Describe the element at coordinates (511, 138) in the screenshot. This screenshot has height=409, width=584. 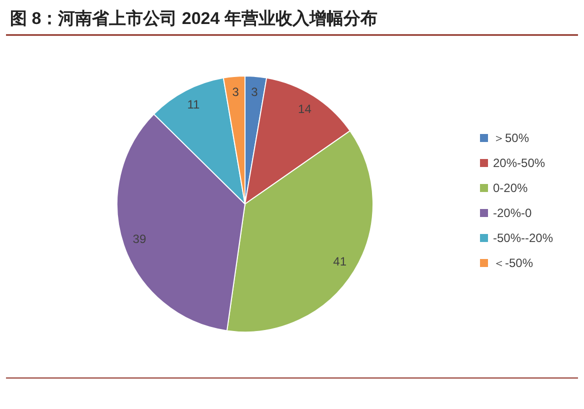
I see `legend-label: ＞50%` at that location.